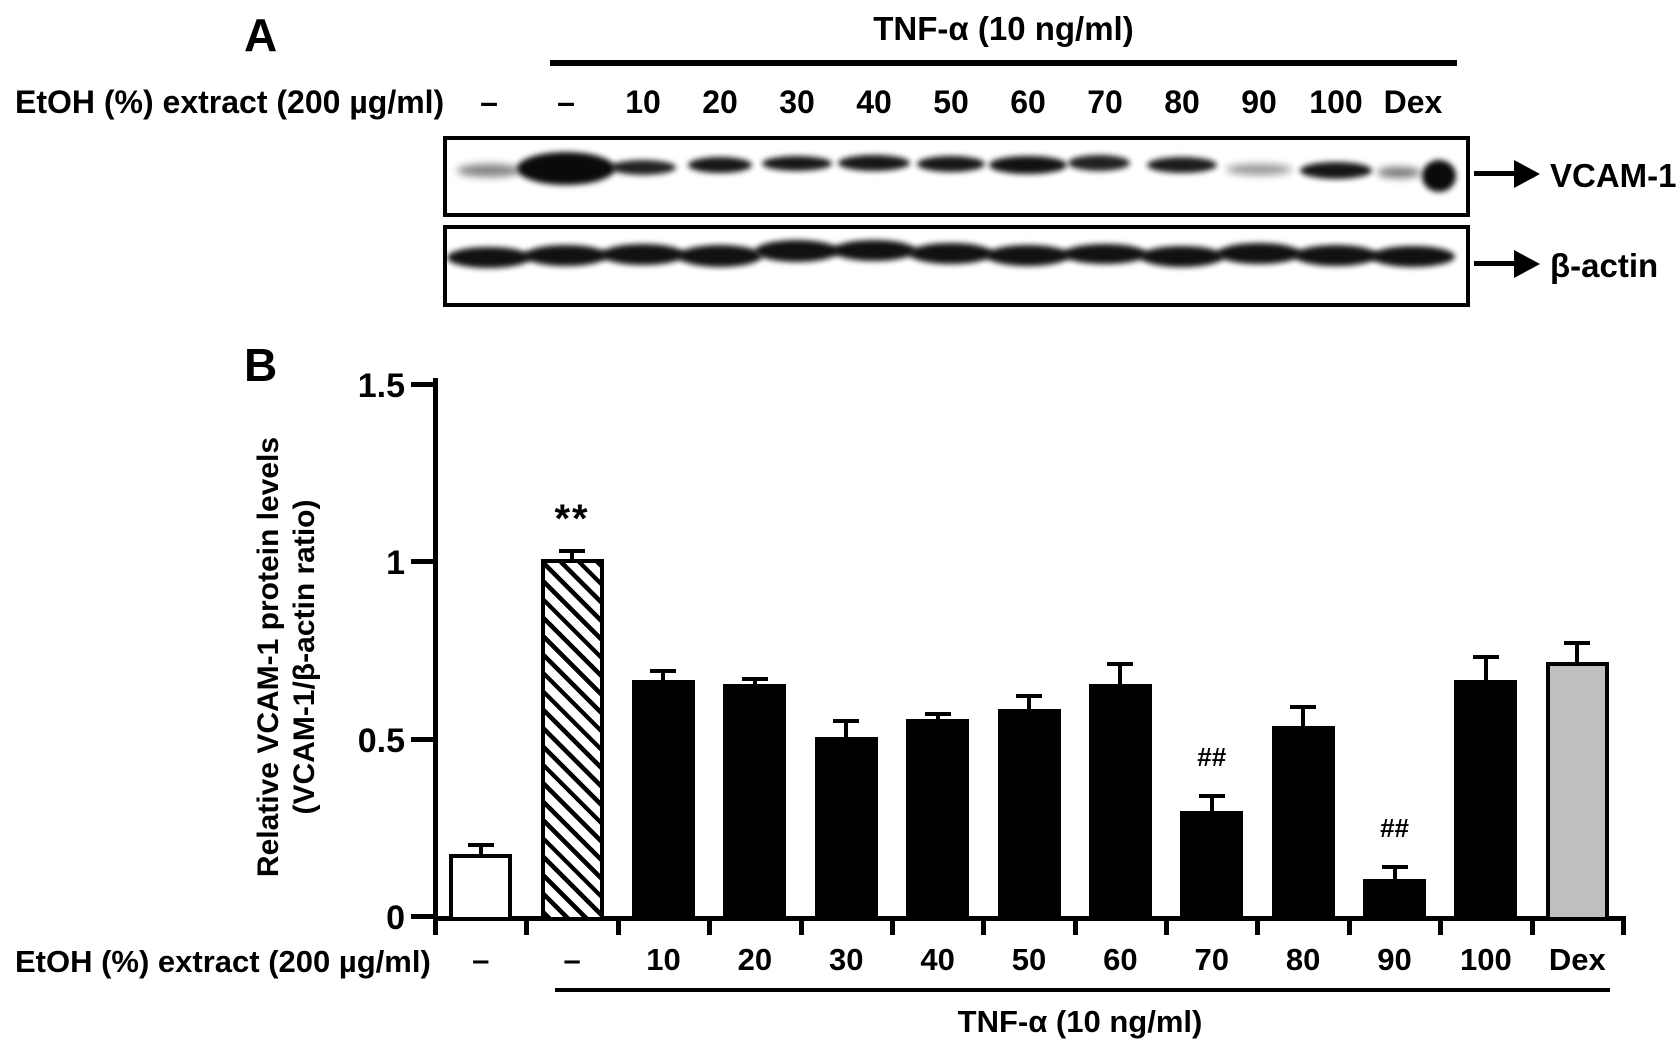 The width and height of the screenshot is (1677, 1053). I want to click on tnf-treatment-underline, so click(1003, 63).